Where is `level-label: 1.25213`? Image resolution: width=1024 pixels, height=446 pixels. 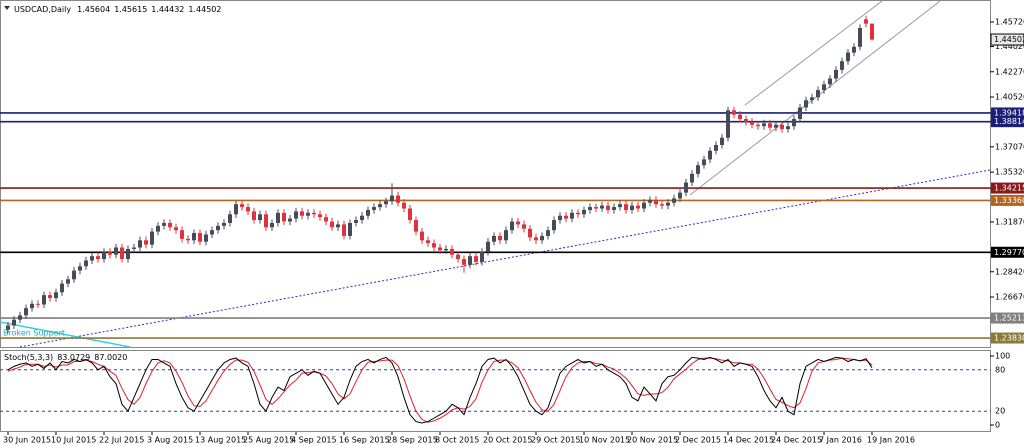 level-label: 1.25213 is located at coordinates (1009, 318).